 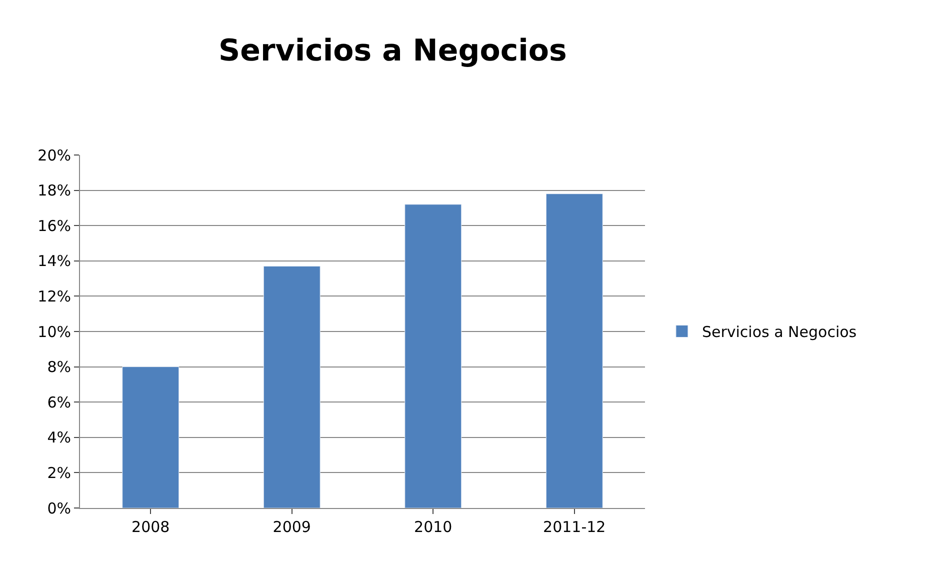 What do you see at coordinates (54, 155) in the screenshot?
I see `y-tick-label: 20%` at bounding box center [54, 155].